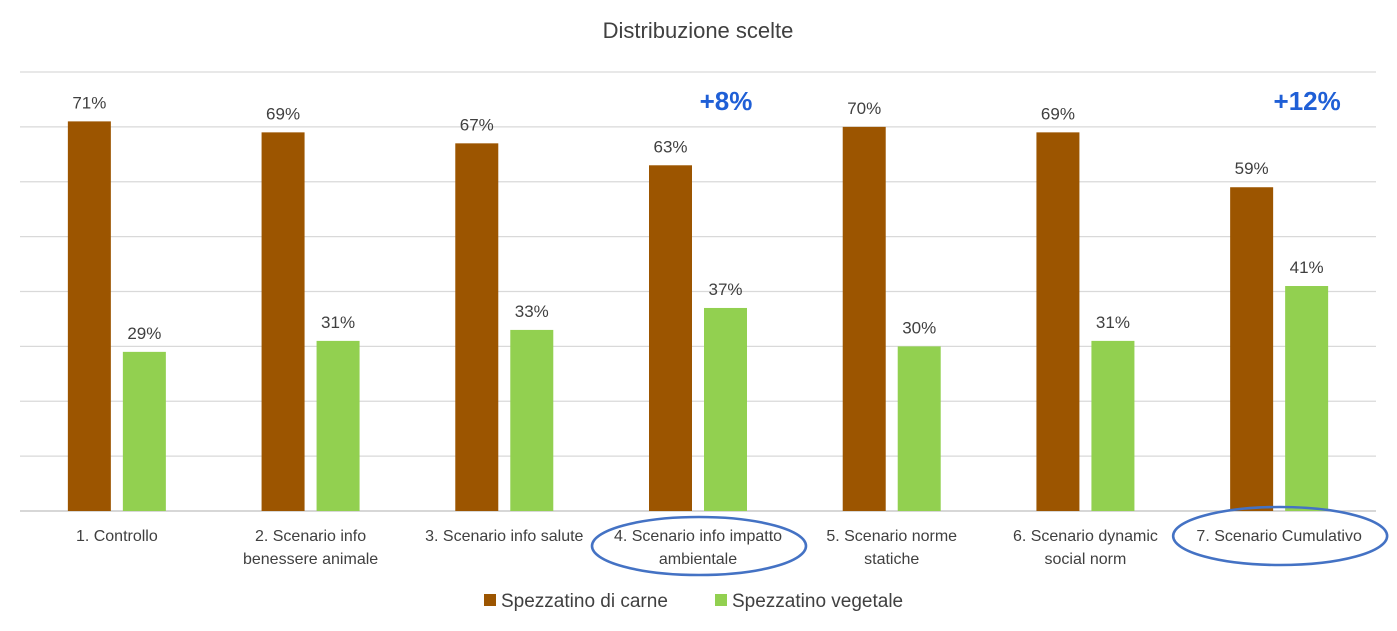 This screenshot has width=1397, height=631. What do you see at coordinates (817, 601) in the screenshot?
I see `legend-label: Spezzatino vegetale` at bounding box center [817, 601].